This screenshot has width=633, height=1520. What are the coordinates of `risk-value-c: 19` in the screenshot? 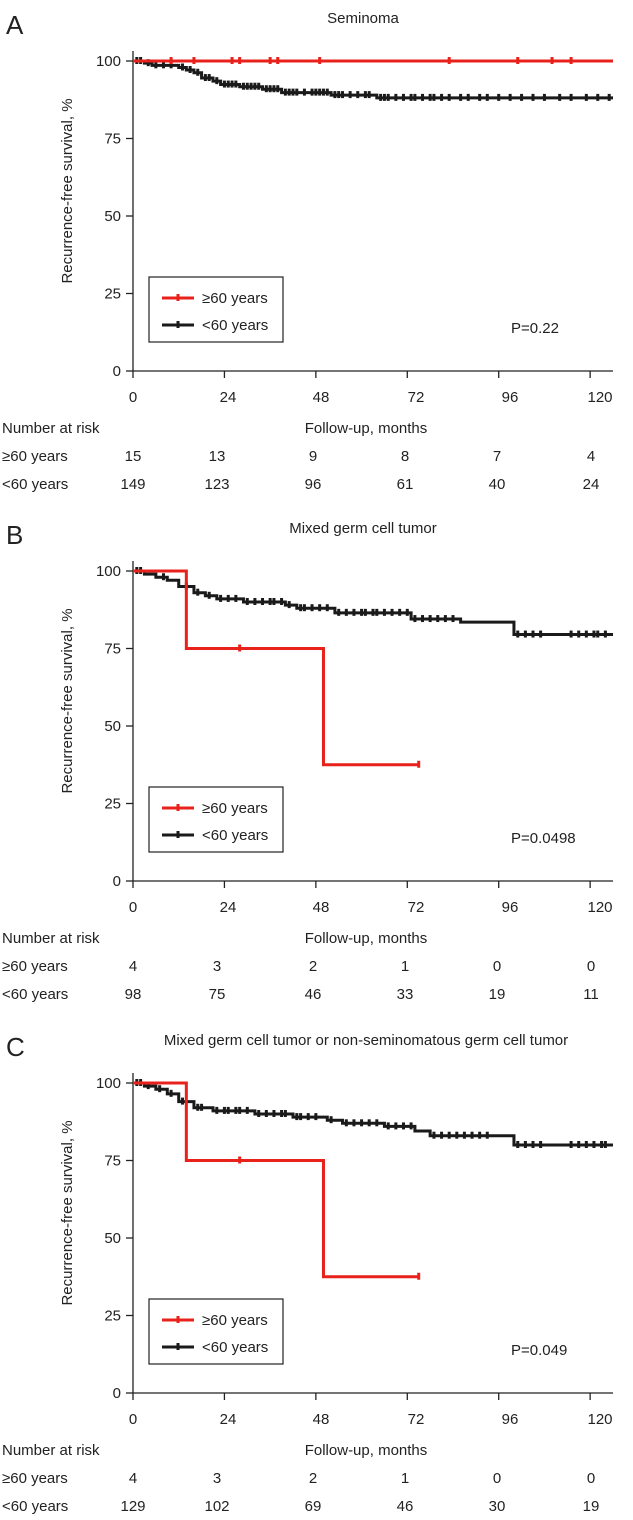 It's located at (591, 1506).